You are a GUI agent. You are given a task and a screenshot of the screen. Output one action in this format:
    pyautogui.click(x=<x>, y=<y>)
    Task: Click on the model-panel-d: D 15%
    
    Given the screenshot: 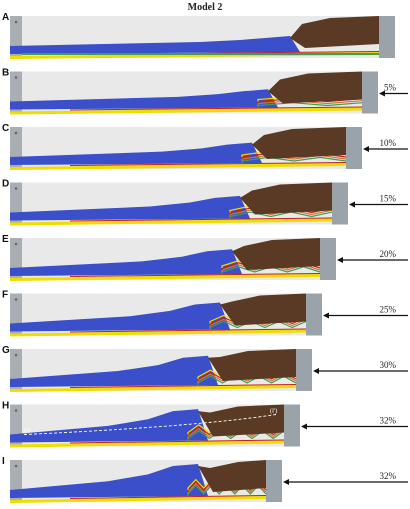 What is the action you would take?
    pyautogui.click(x=205, y=202)
    